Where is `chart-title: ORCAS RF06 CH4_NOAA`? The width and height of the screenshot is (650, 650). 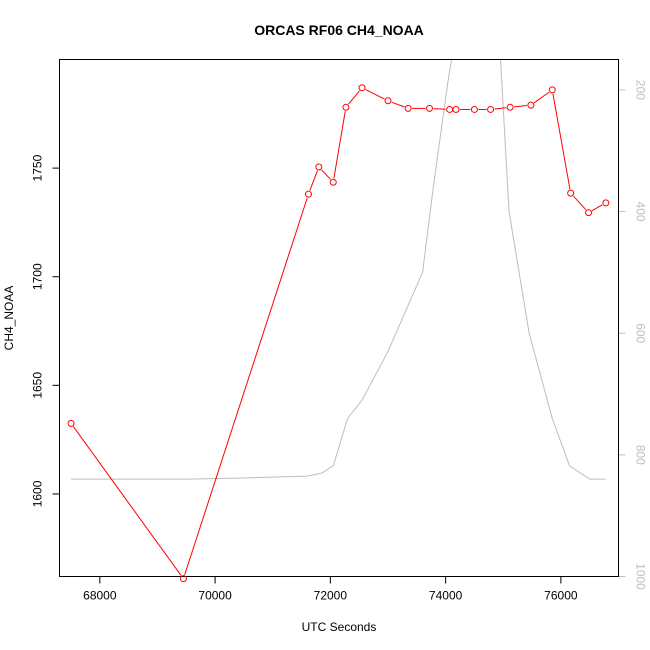 chart-title: ORCAS RF06 CH4_NOAA is located at coordinates (339, 30).